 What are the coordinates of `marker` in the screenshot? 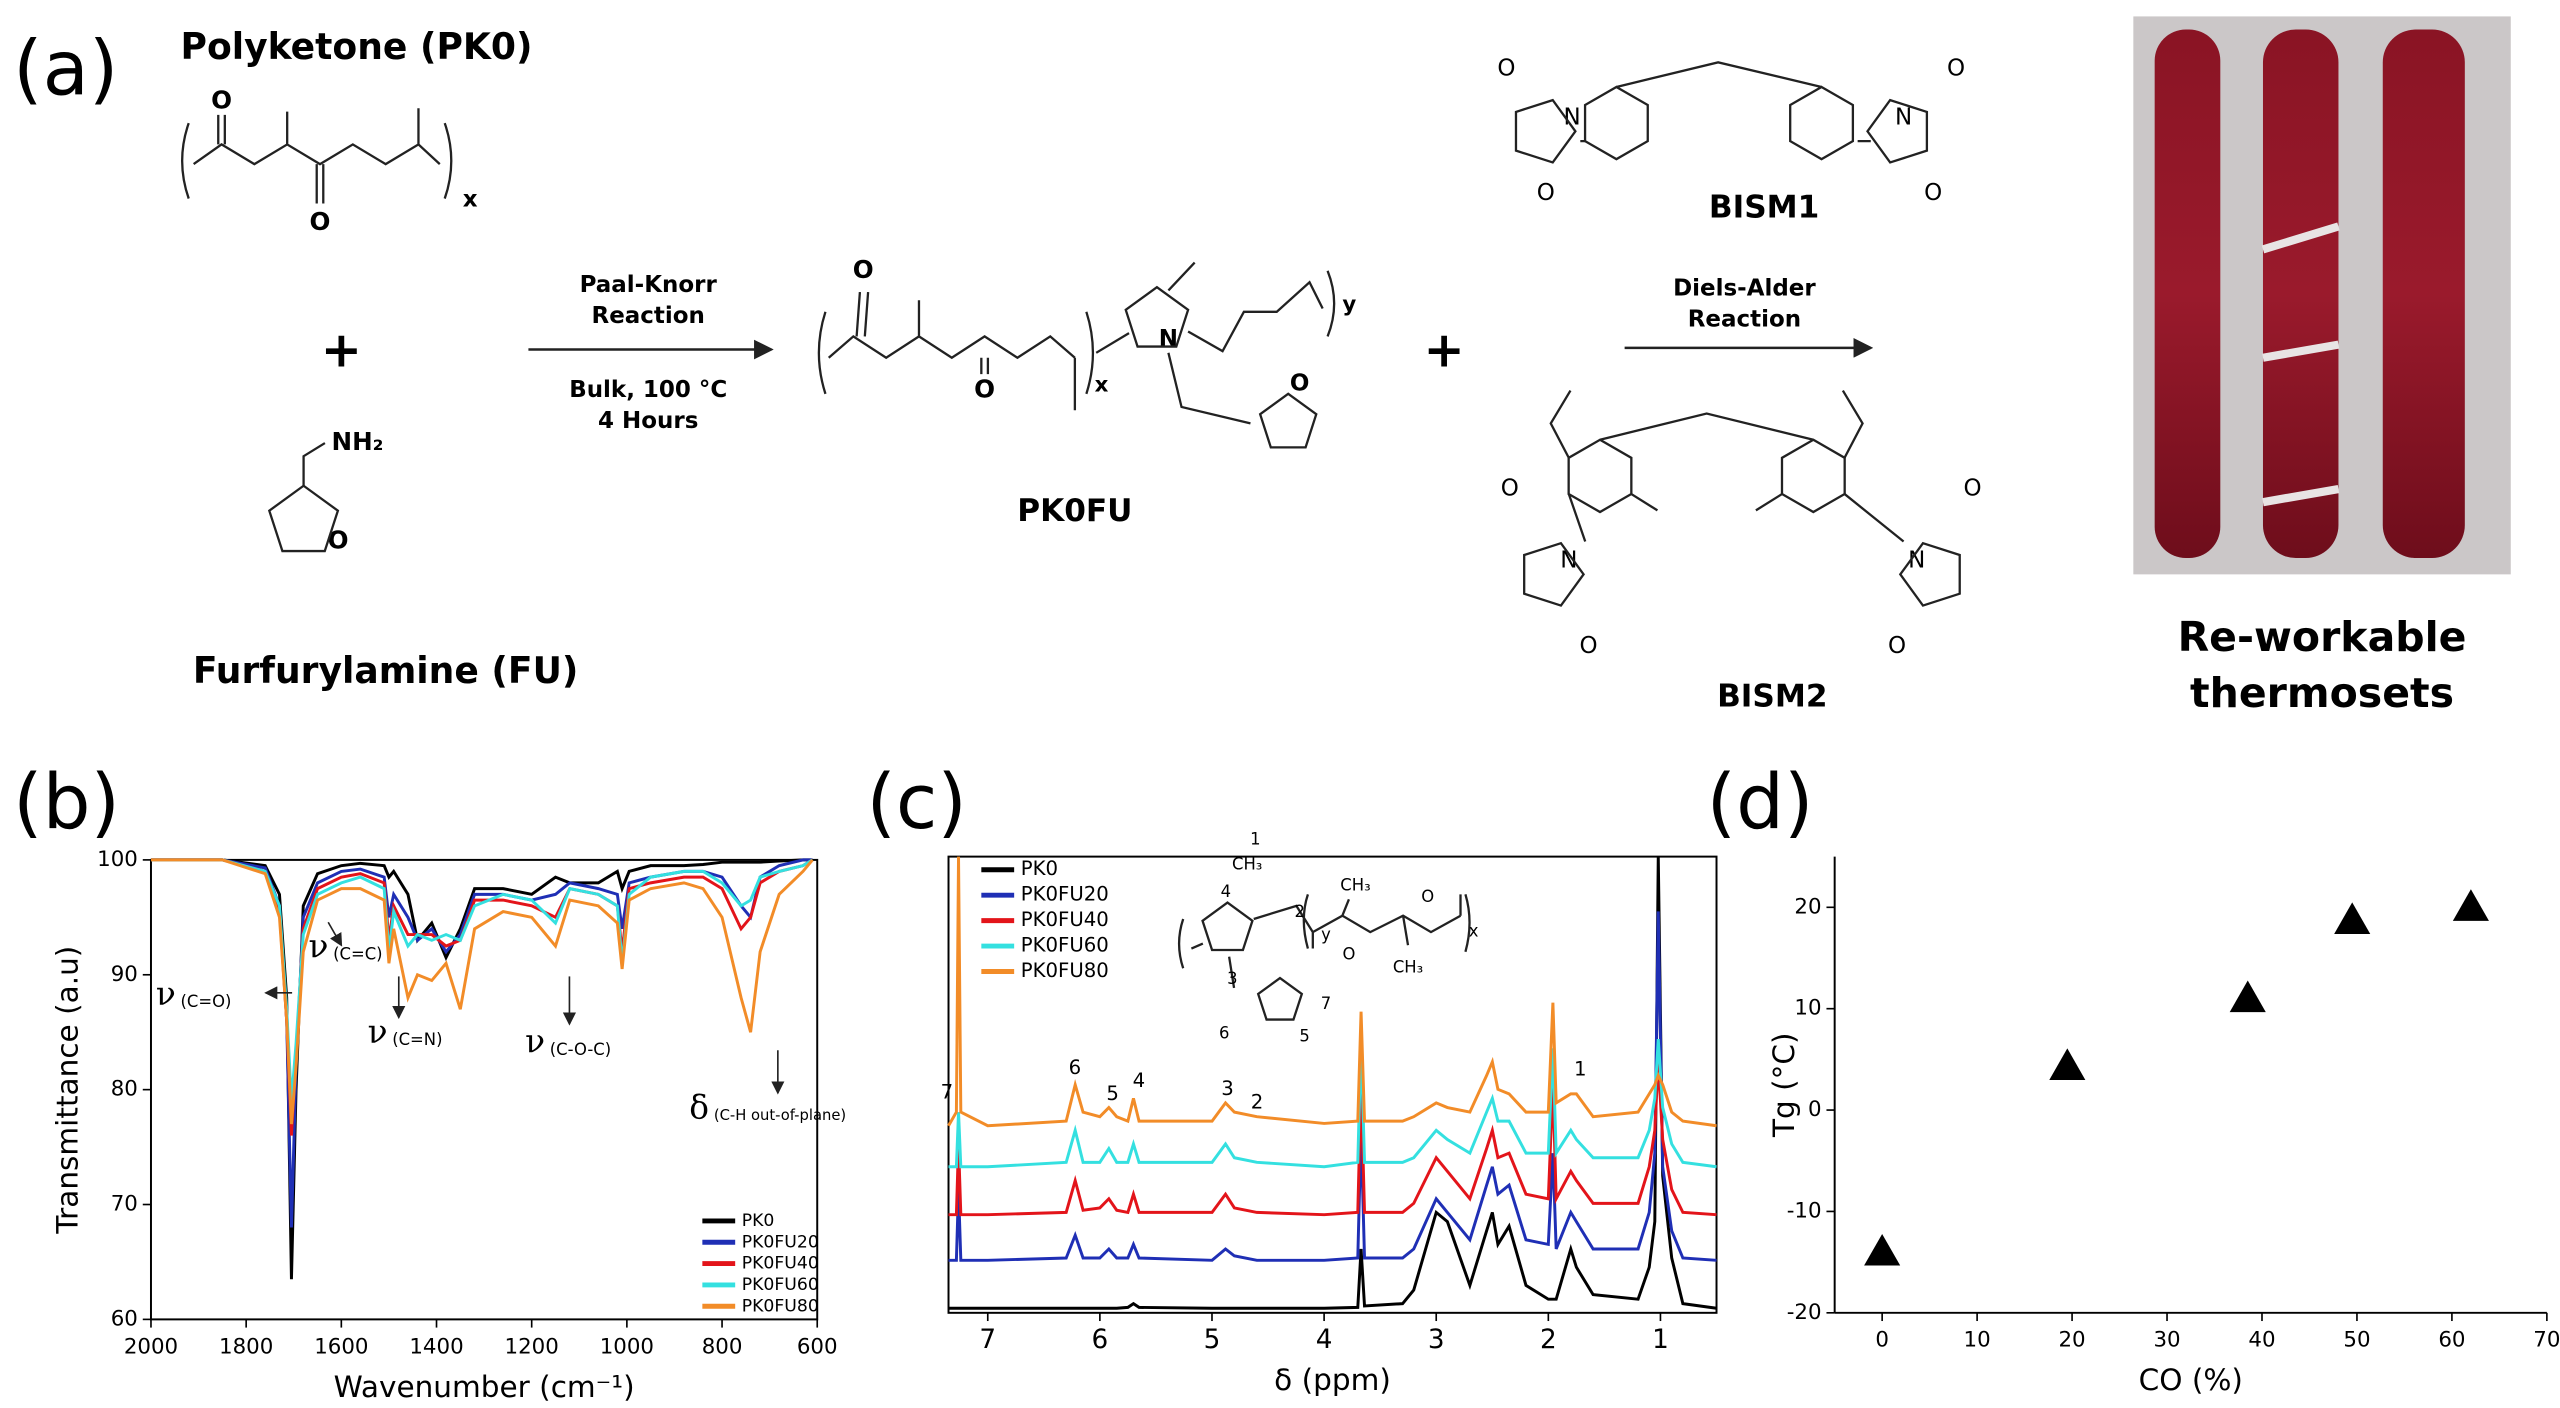 It's located at (2067, 1064).